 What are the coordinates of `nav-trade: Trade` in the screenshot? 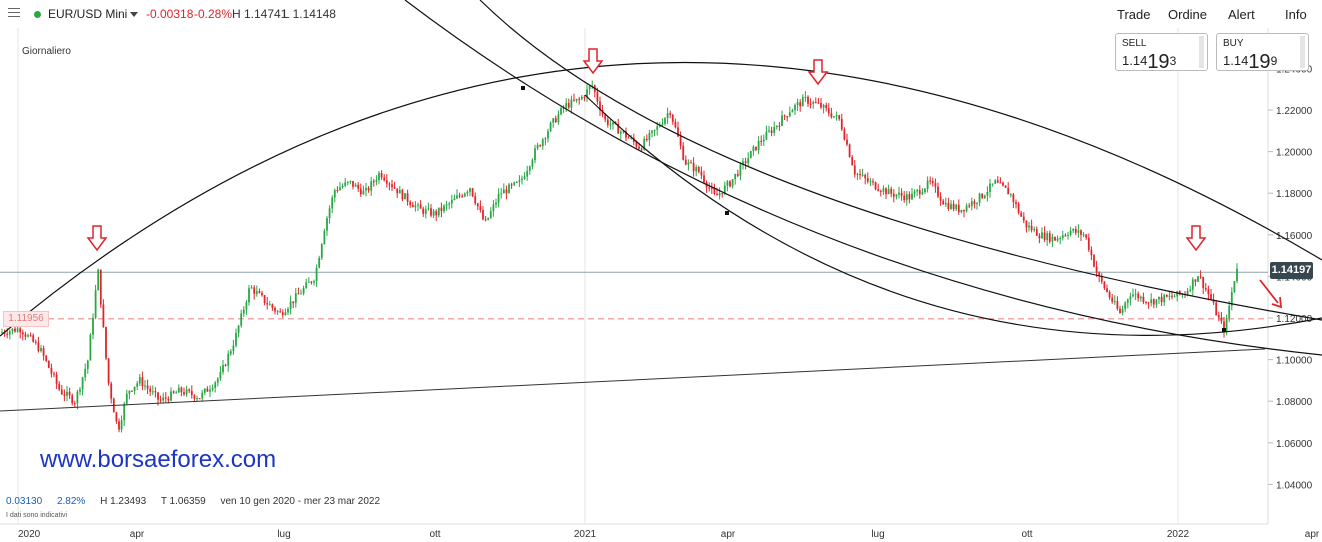 It's located at (1134, 14).